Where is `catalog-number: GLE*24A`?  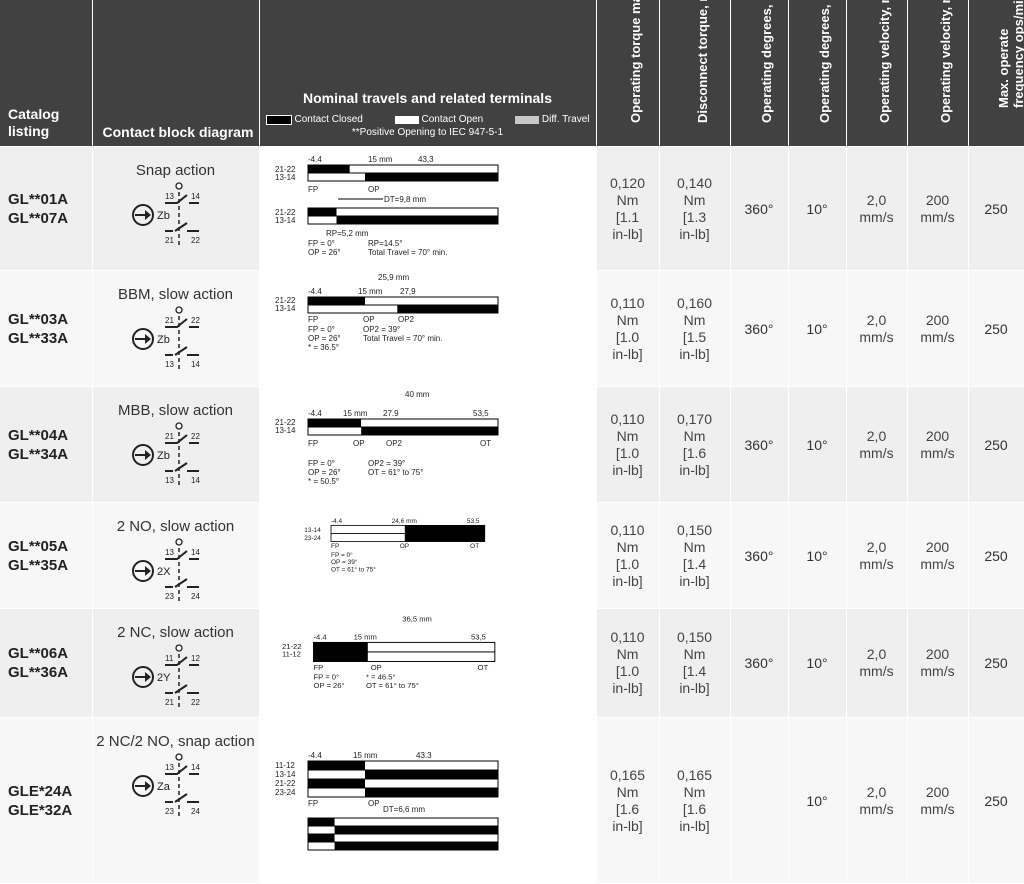 catalog-number: GLE*24A is located at coordinates (40, 791).